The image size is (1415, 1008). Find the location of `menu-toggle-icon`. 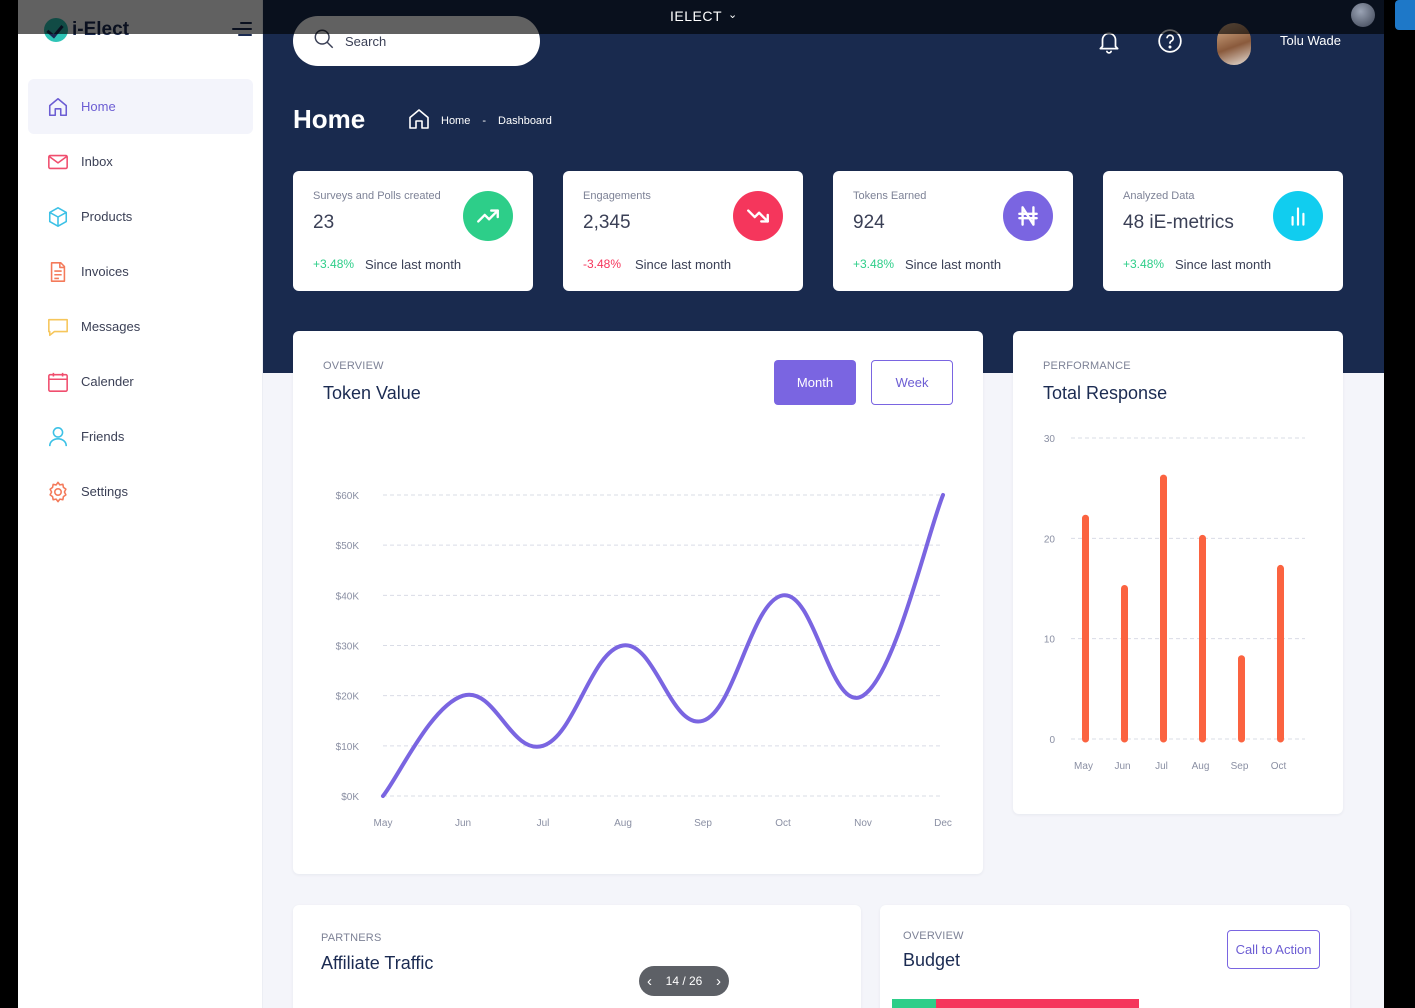

menu-toggle-icon is located at coordinates (242, 30).